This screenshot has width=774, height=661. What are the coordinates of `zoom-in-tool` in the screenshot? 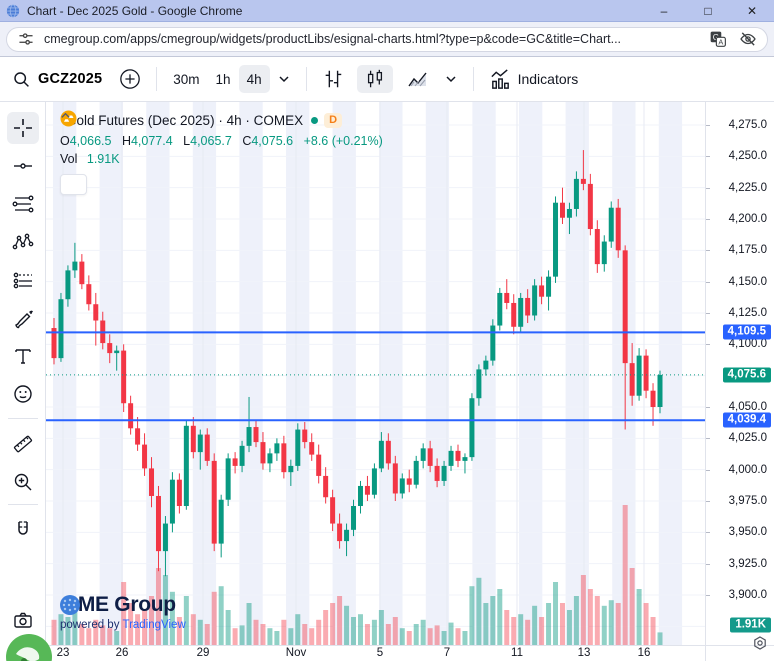 It's located at (23, 482).